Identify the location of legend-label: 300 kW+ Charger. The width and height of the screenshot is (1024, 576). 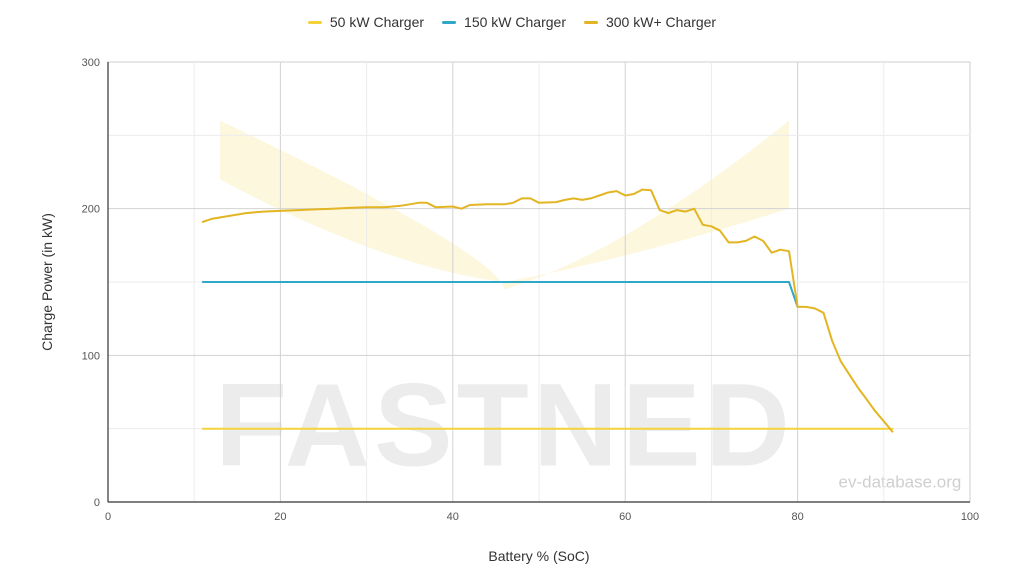
(661, 22).